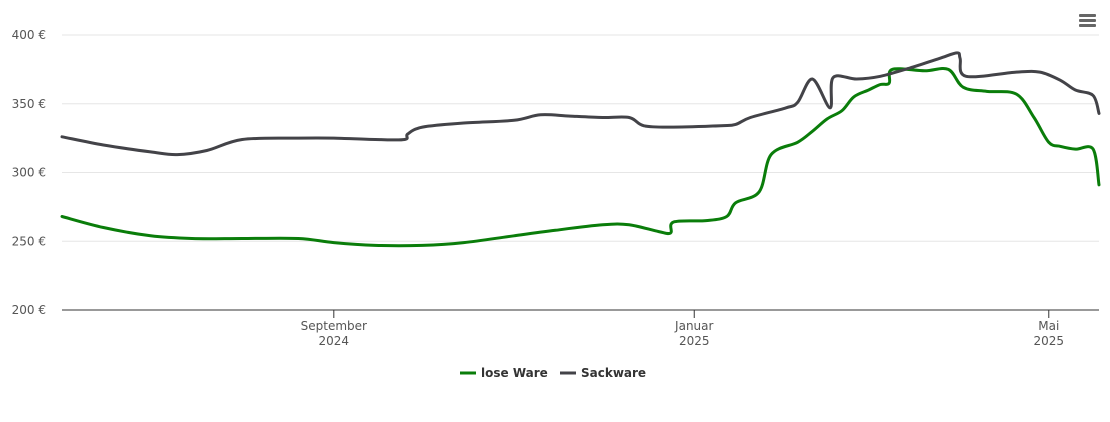  What do you see at coordinates (693, 326) in the screenshot?
I see `x-tick-label: Januar` at bounding box center [693, 326].